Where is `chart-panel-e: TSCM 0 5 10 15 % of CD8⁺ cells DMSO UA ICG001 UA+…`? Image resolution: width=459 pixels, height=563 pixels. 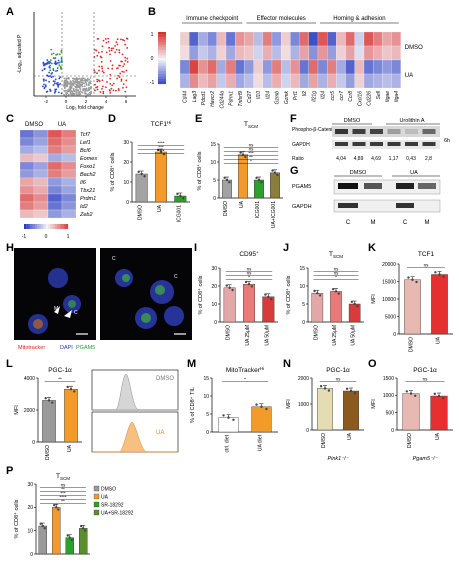 chart-panel-e: TSCM 0 5 10 15 % of CD8⁺ cells DMSO UA ICG001 UA+… is located at coordinates (239, 174).